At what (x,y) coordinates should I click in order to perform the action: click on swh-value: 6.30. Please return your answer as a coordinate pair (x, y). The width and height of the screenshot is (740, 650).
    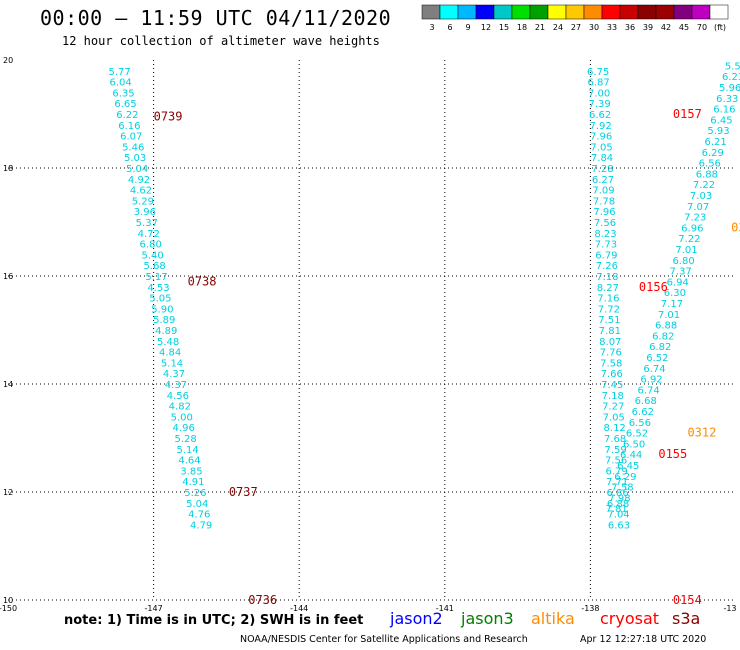
    Looking at the image, I should click on (675, 293).